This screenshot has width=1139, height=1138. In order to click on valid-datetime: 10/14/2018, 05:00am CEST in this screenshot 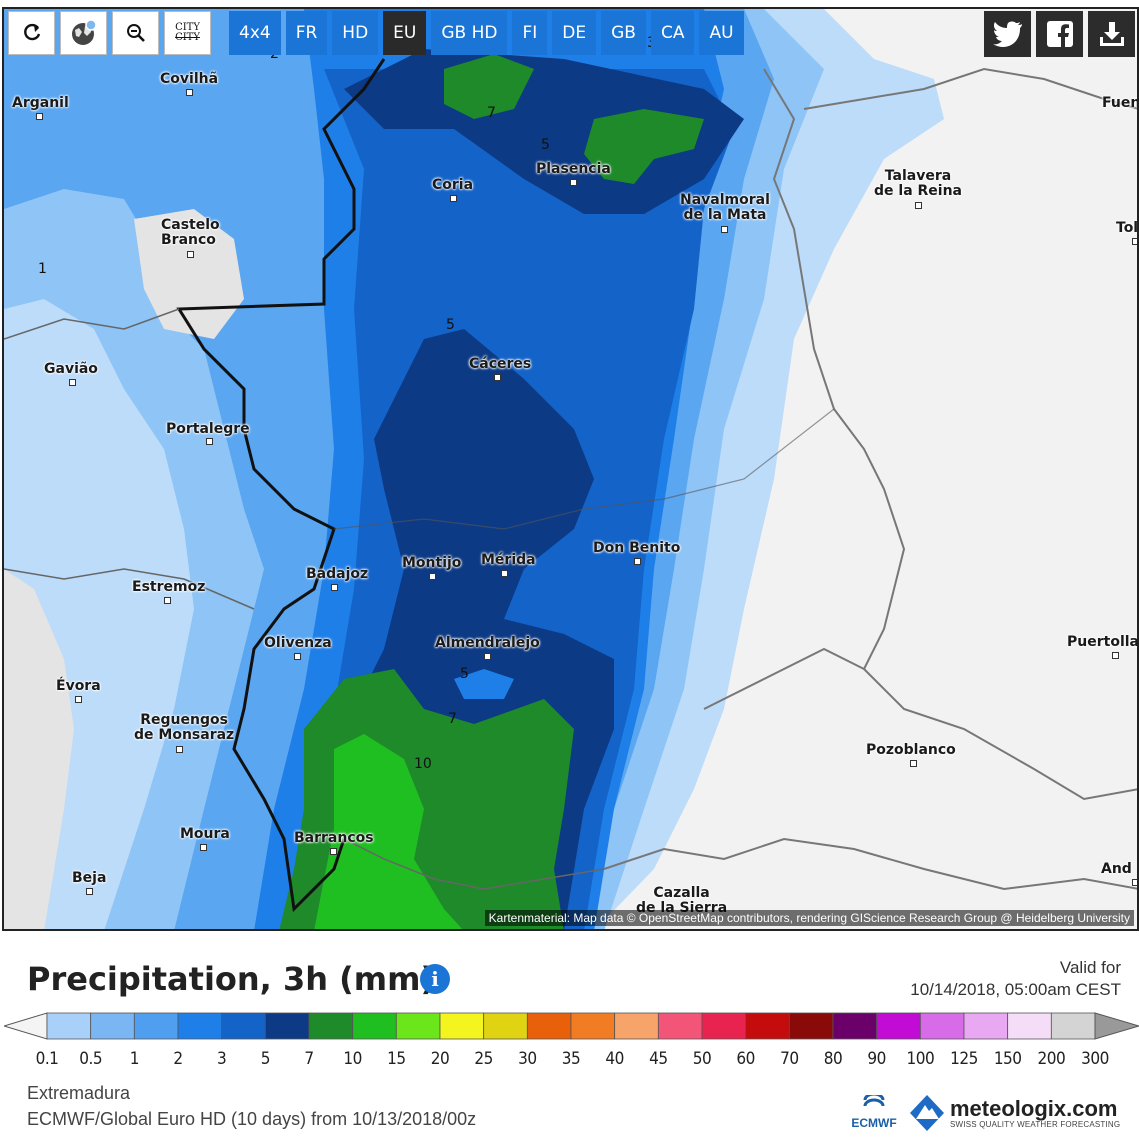, I will do `click(1015, 989)`.